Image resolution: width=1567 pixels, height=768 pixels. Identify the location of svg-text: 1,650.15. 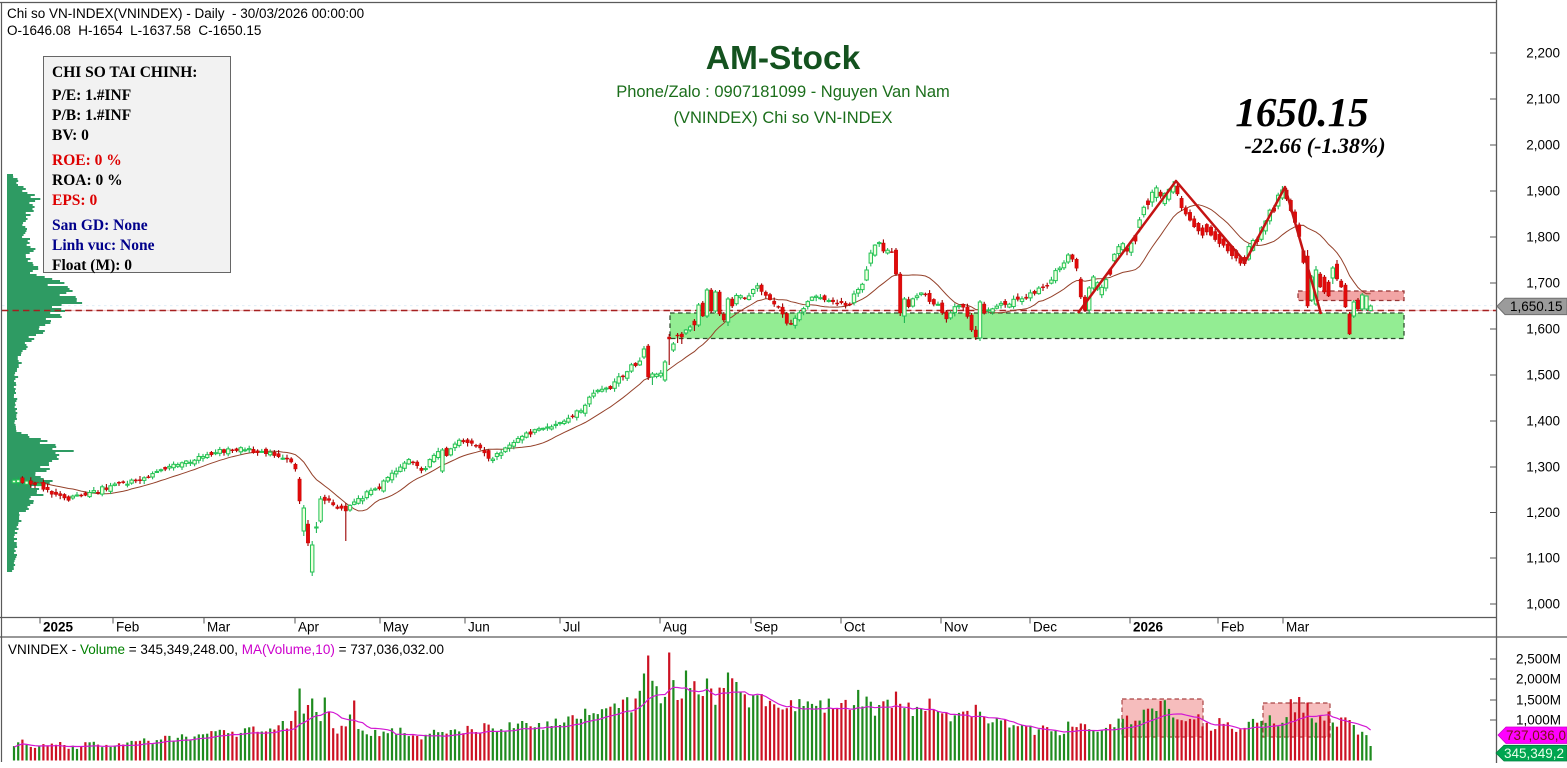
(1536, 306).